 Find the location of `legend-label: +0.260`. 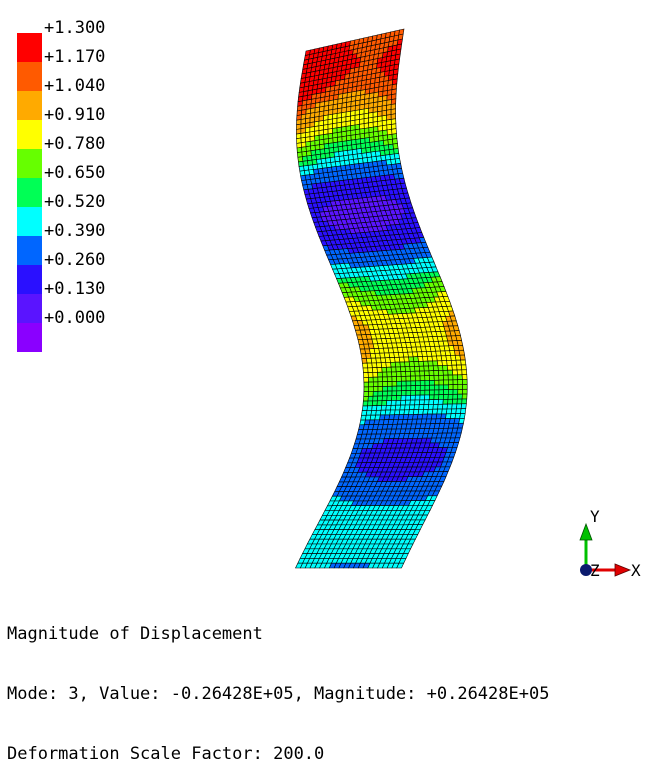

legend-label: +0.260 is located at coordinates (75, 260).